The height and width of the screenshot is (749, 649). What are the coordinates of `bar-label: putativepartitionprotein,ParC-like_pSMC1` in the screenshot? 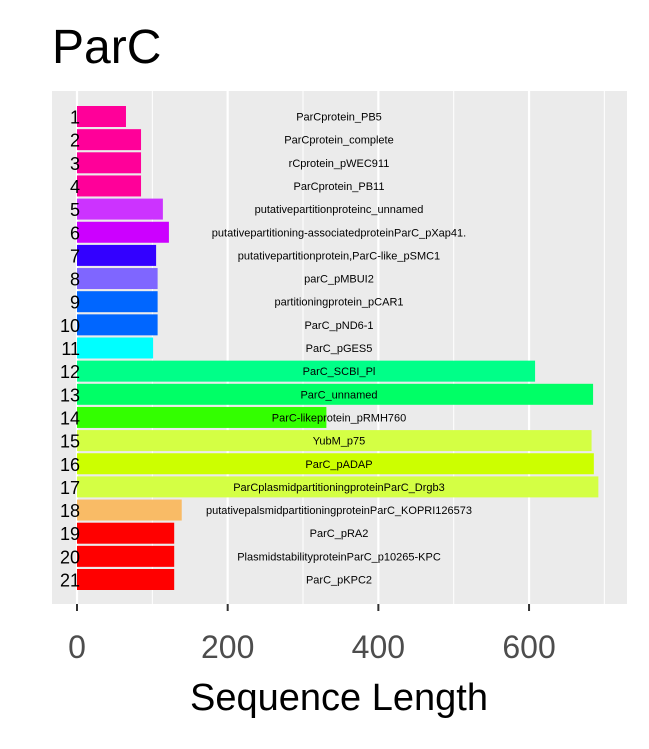 It's located at (339, 256).